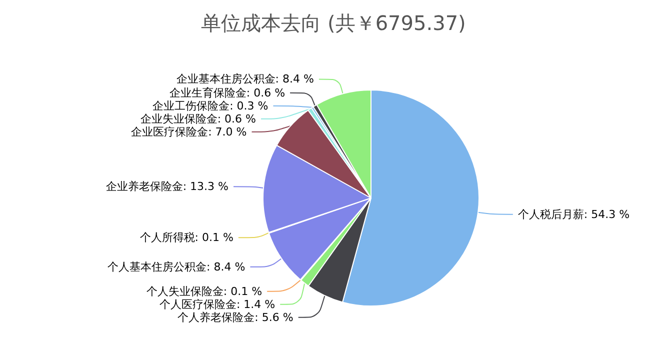  I want to click on slice-label: 个人医疗保险金: 1.4 %, so click(217, 304).